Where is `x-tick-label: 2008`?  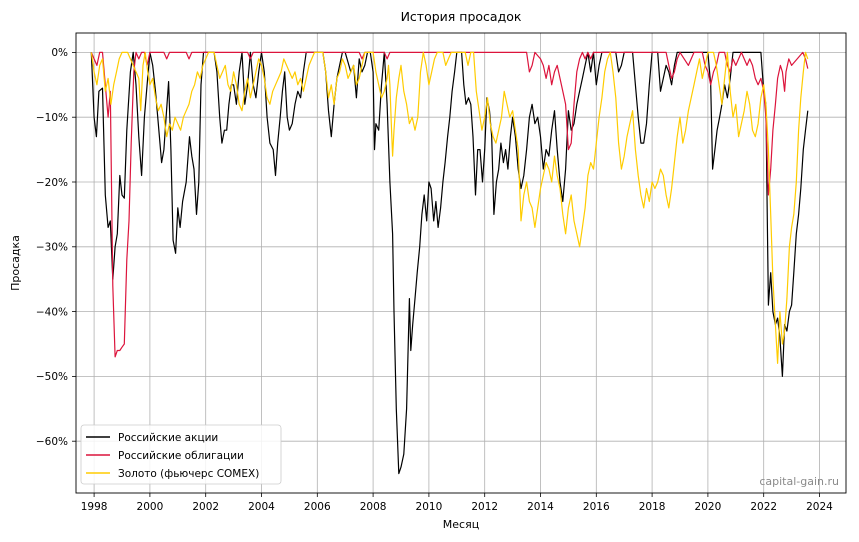 x-tick-label: 2008 is located at coordinates (373, 507).